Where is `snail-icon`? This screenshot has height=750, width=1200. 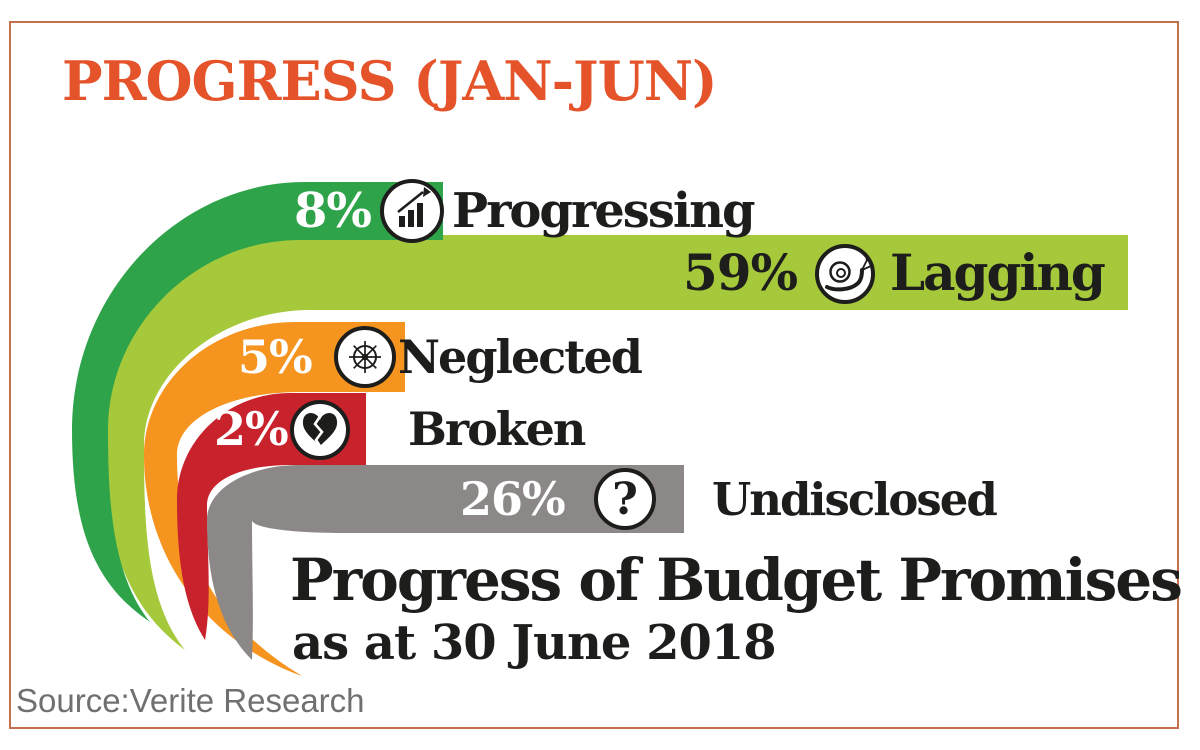 snail-icon is located at coordinates (845, 274).